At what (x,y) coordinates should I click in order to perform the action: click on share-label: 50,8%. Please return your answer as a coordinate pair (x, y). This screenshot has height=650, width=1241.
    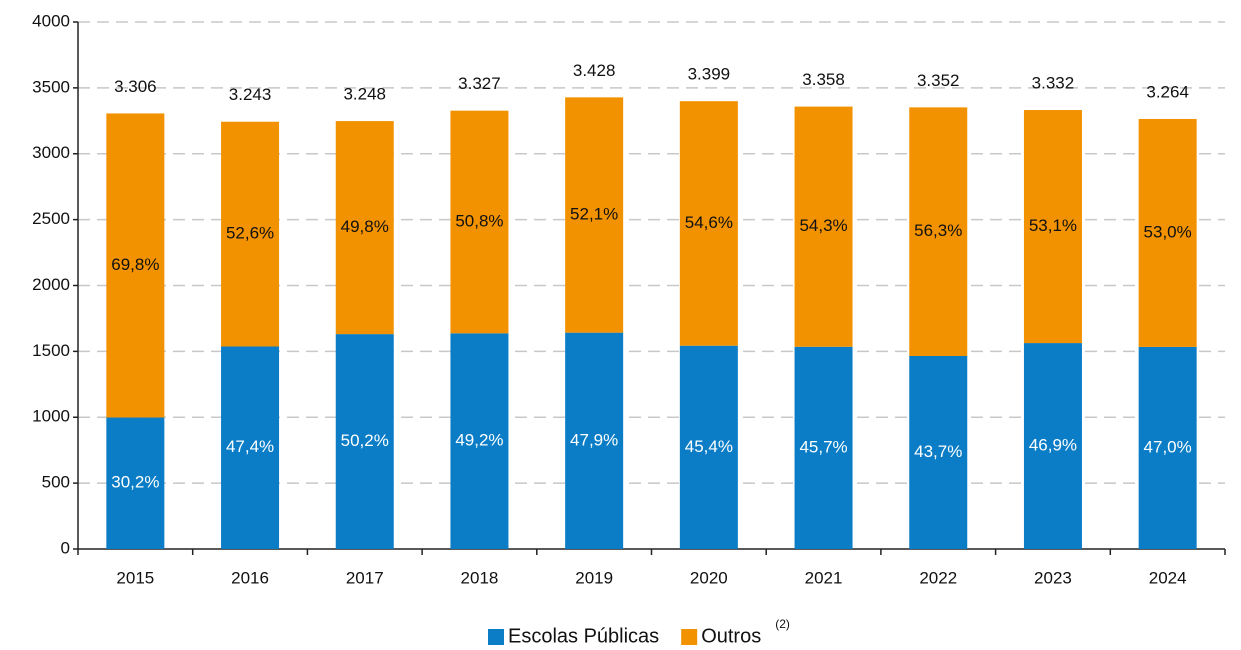
    Looking at the image, I should click on (479, 220).